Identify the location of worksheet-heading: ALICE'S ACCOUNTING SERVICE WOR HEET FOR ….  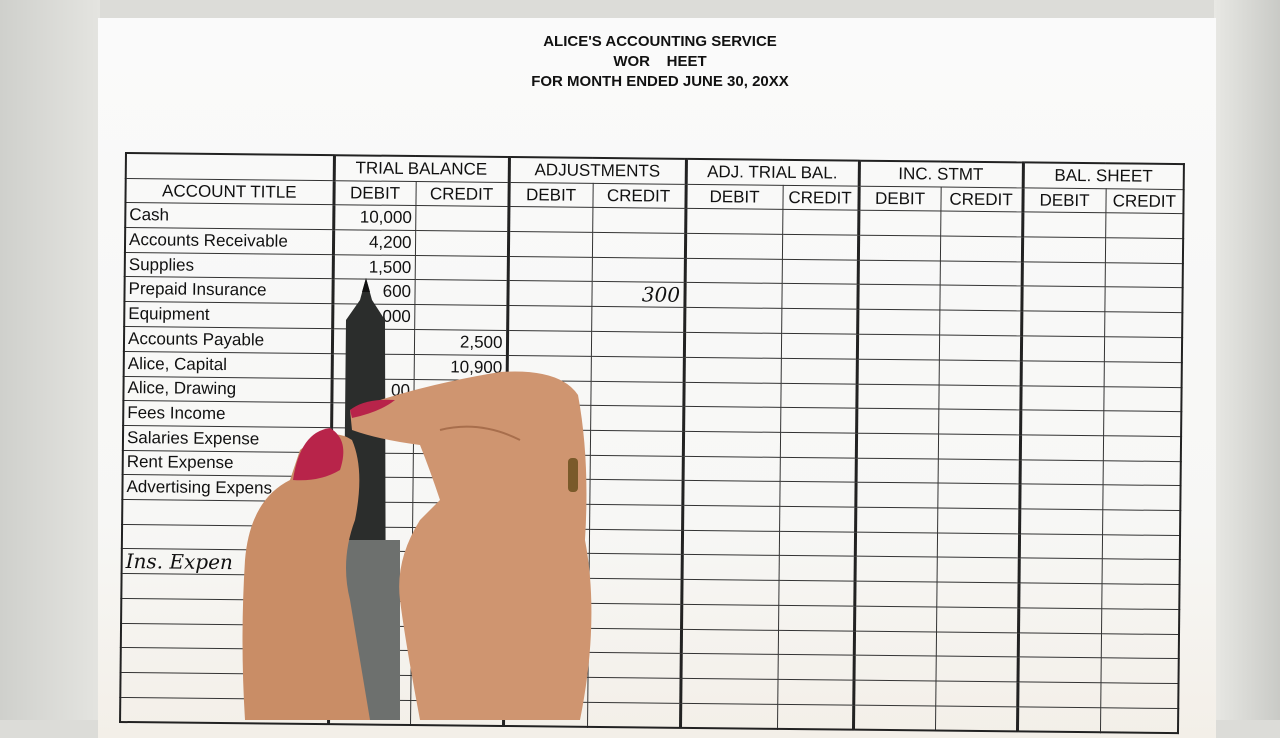
(660, 62).